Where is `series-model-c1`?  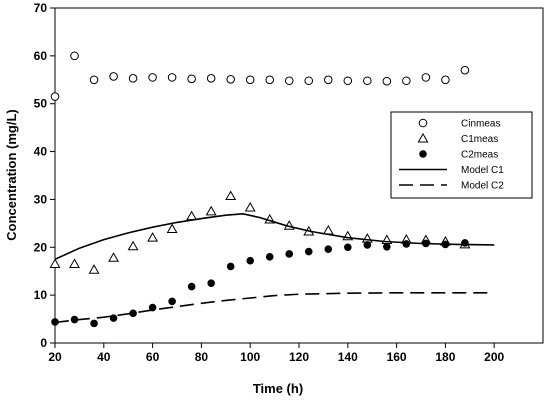 series-model-c1 is located at coordinates (274, 236).